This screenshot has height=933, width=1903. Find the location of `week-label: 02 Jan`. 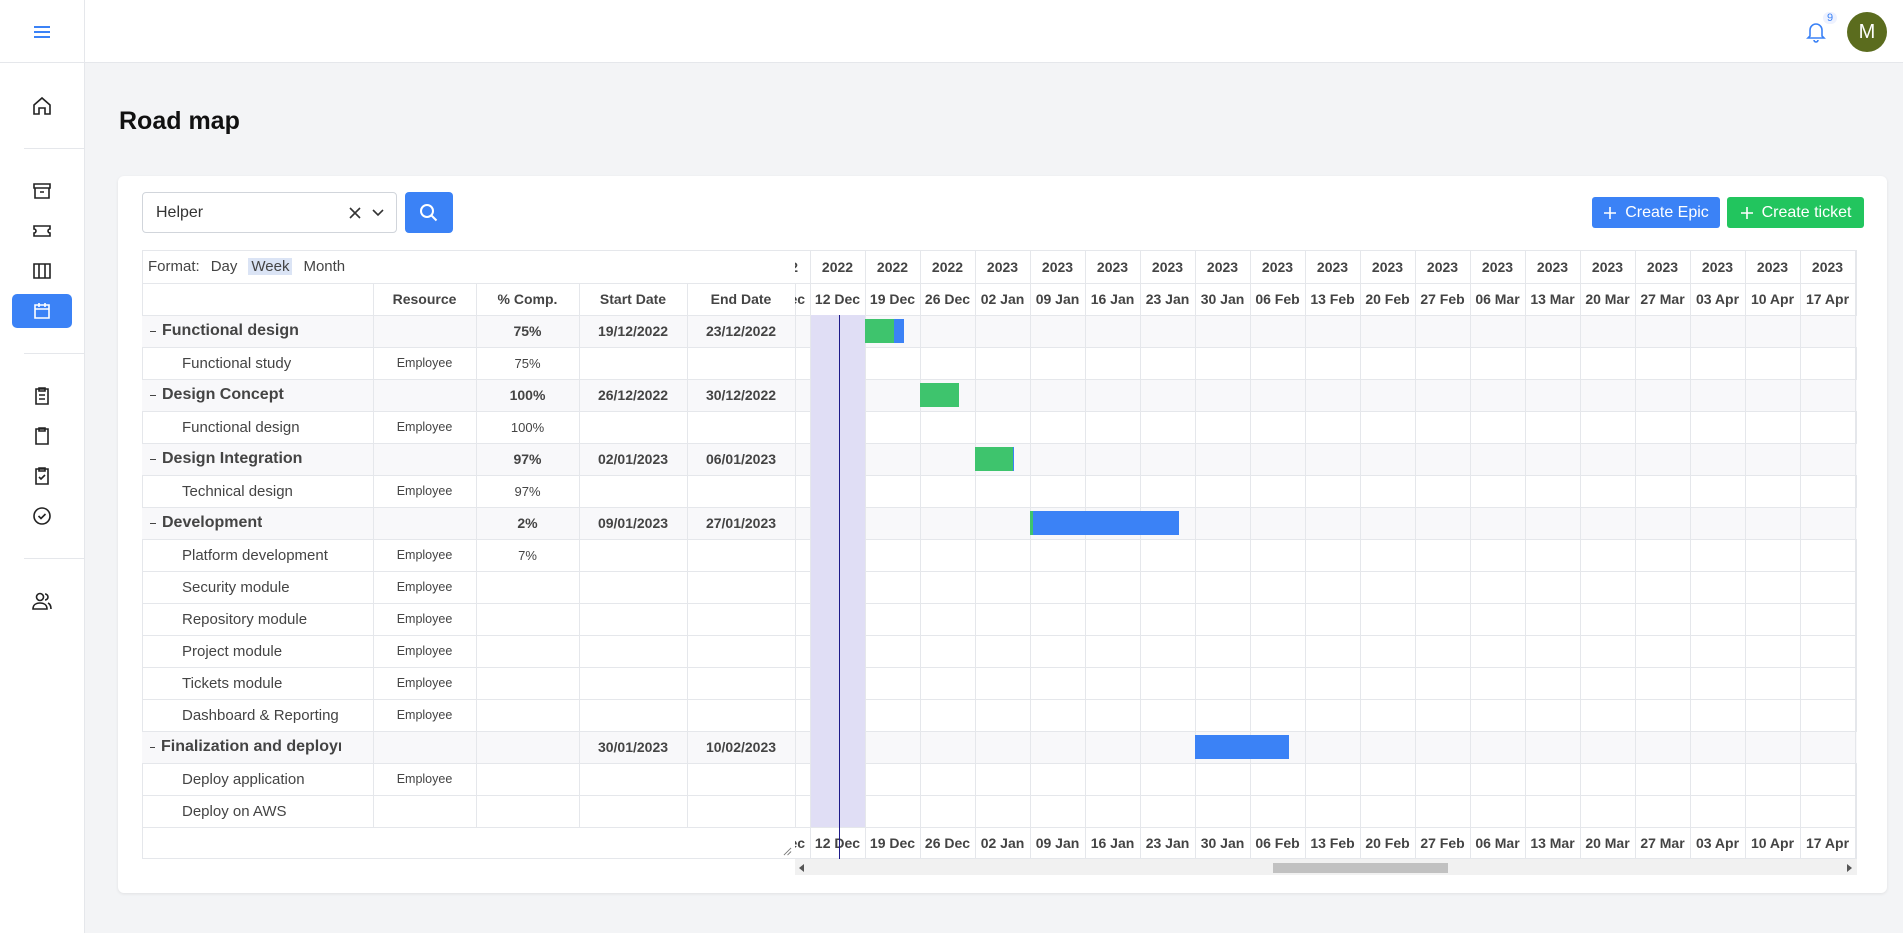

week-label: 02 Jan is located at coordinates (1002, 299).